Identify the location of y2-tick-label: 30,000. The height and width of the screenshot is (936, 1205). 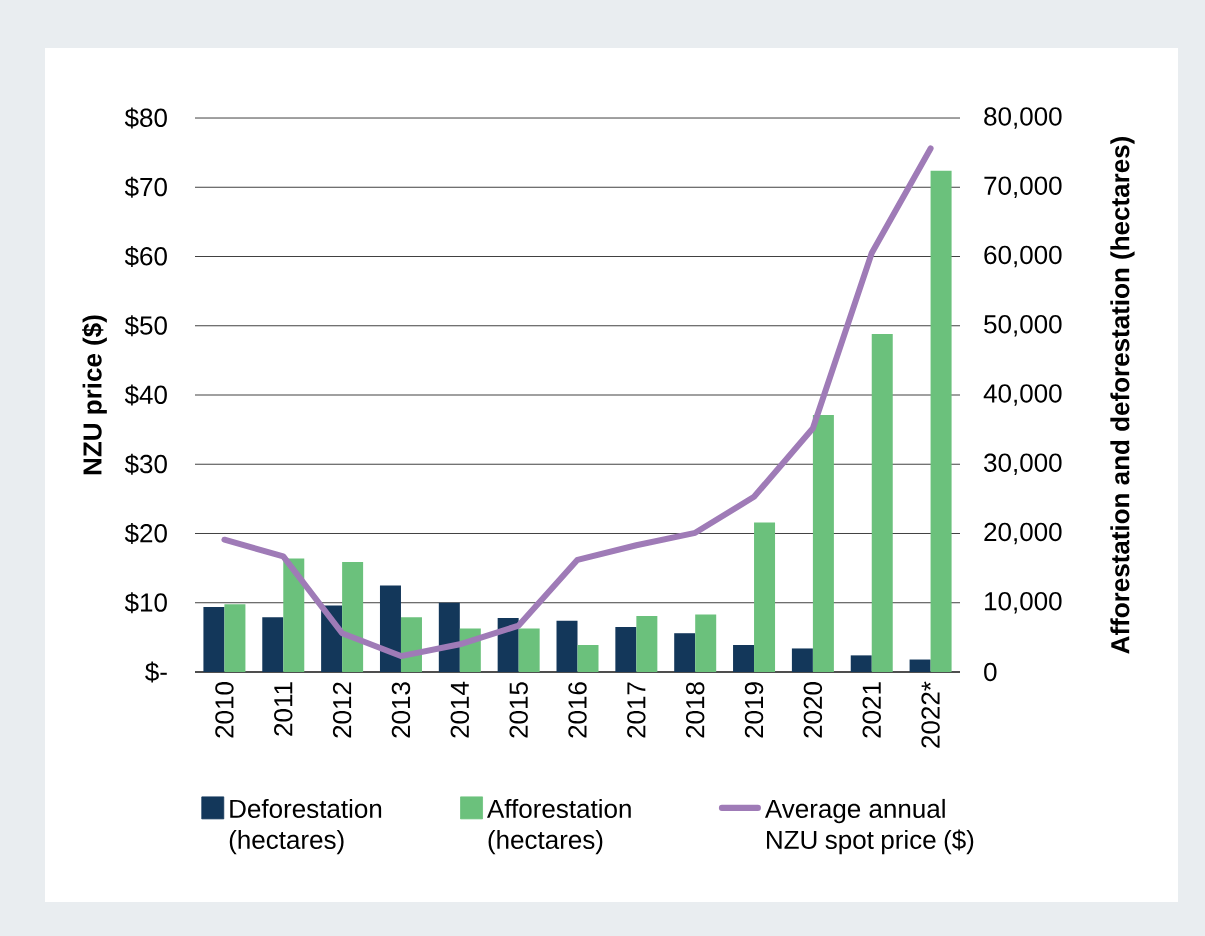
(1023, 464).